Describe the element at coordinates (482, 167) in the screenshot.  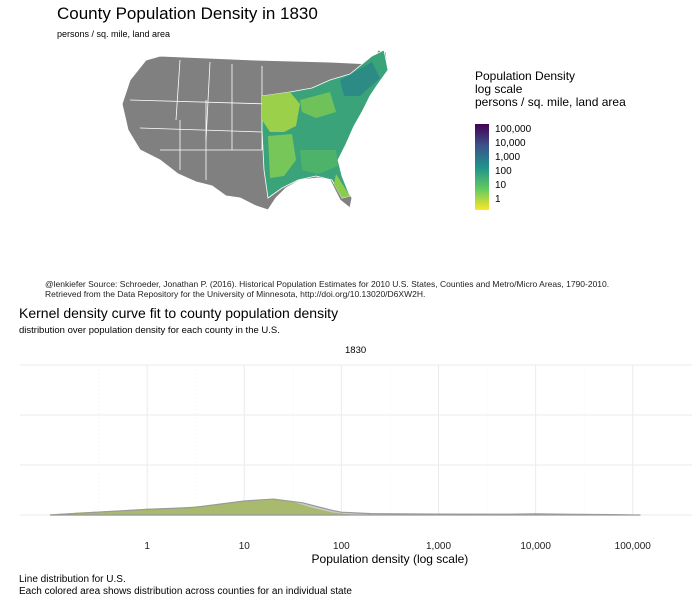
I see `legend-colorbar` at that location.